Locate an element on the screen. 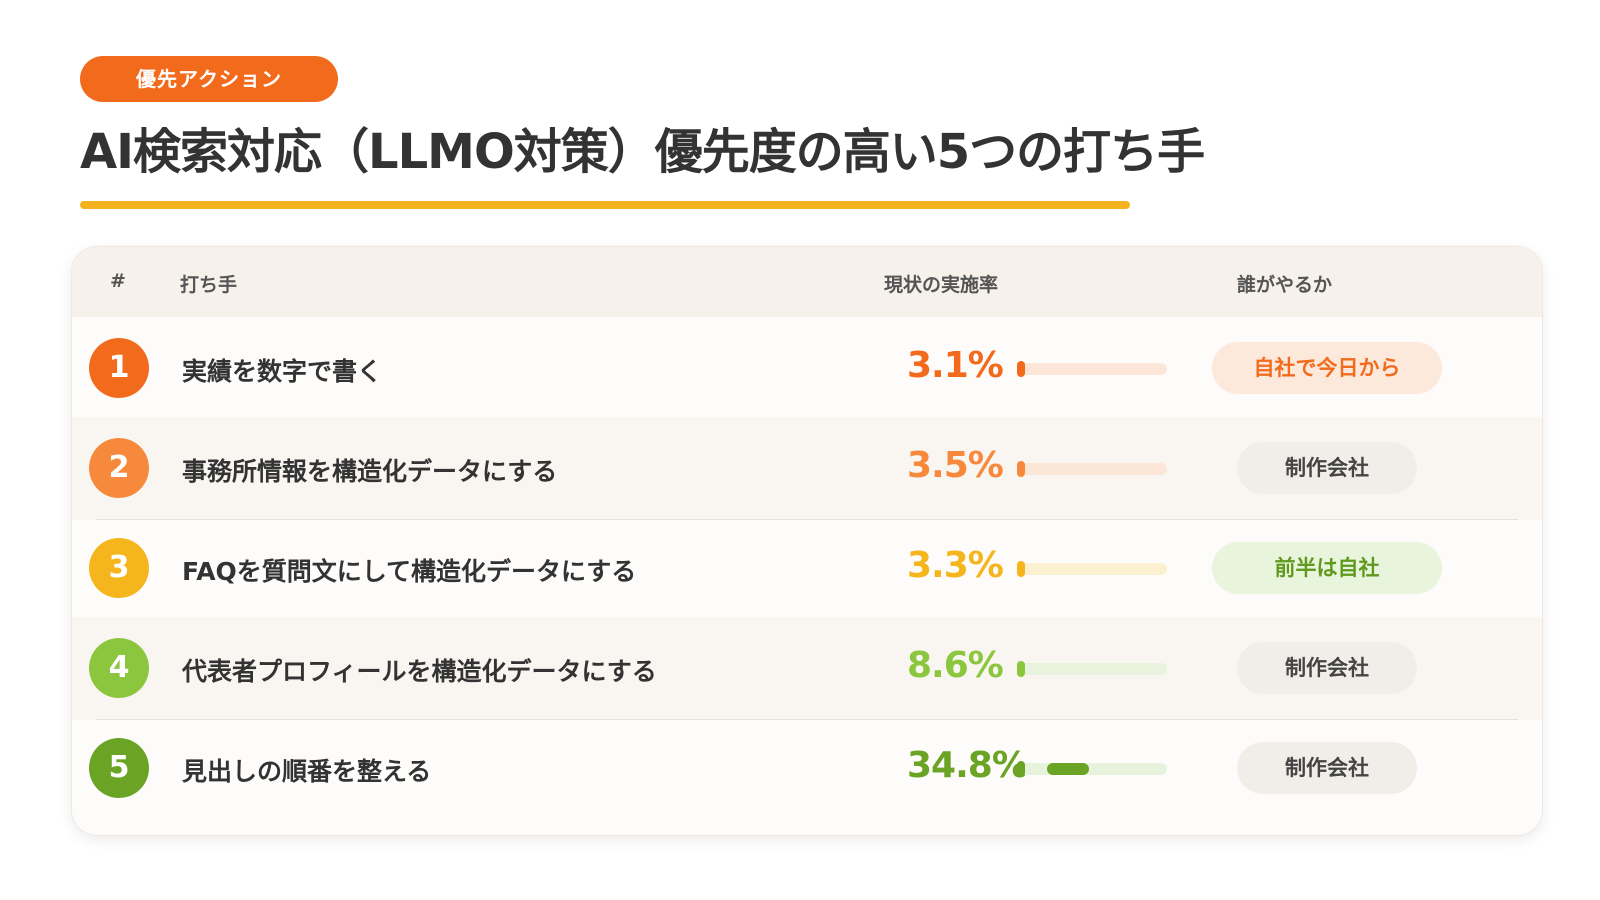  rate-value: 8.6% is located at coordinates (955, 665).